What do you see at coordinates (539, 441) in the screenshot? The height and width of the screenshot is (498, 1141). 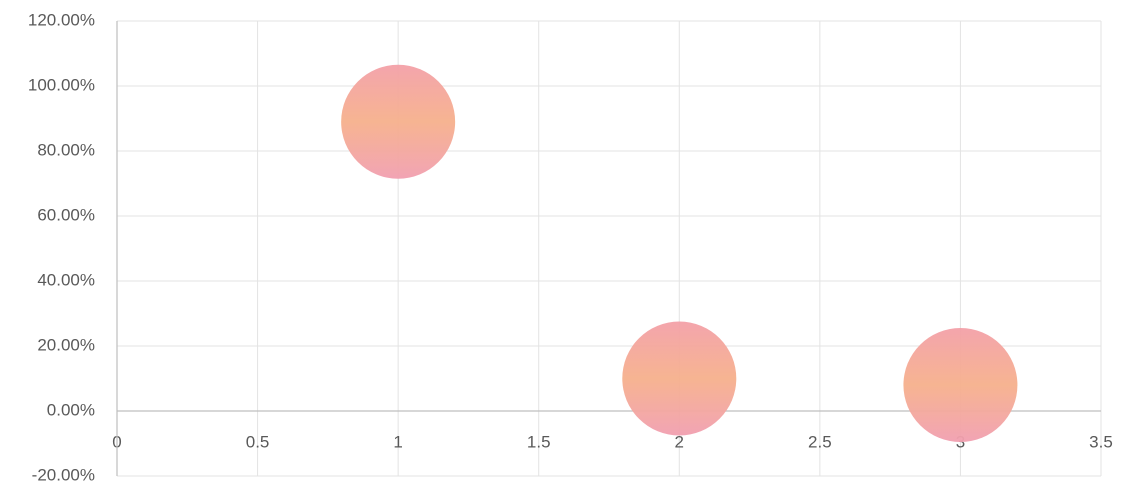 I see `x-tick-label: 1.5` at bounding box center [539, 441].